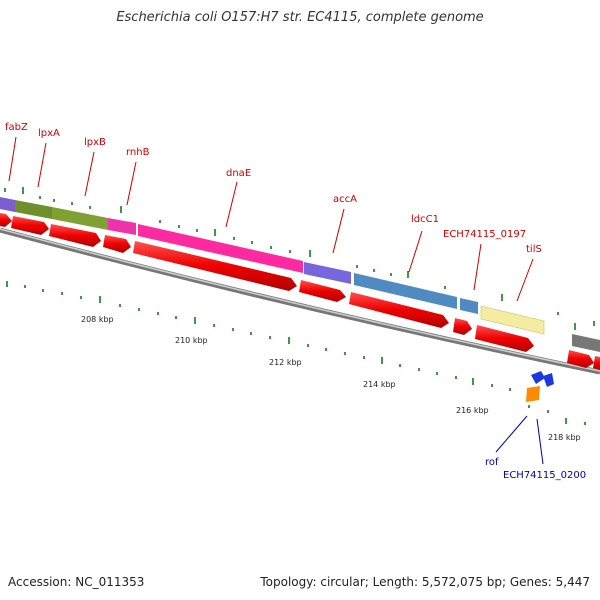 This screenshot has height=600, width=600. What do you see at coordinates (33, 209) in the screenshot?
I see `gene-bar-lpxA` at bounding box center [33, 209].